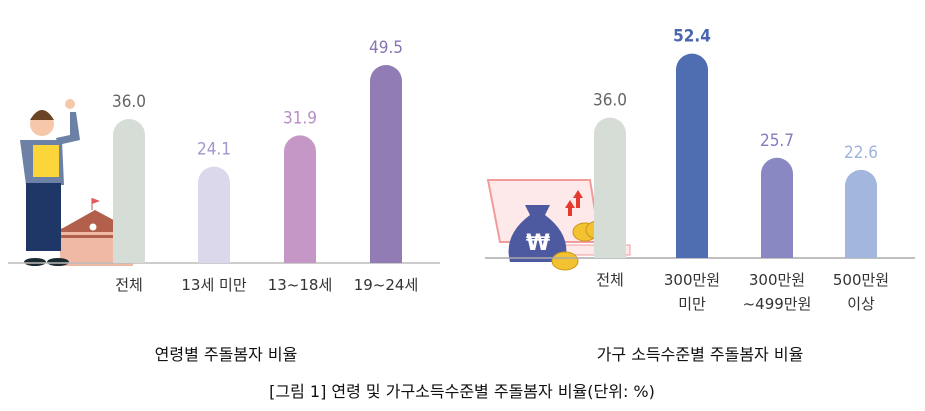  Describe the element at coordinates (50, 182) in the screenshot. I see `student-illustration` at that location.